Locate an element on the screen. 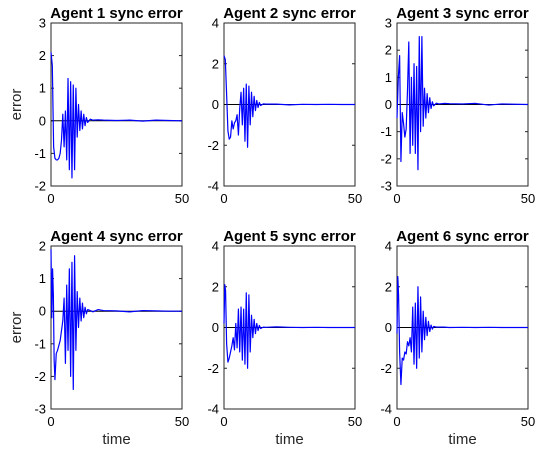 This screenshot has width=551, height=449. plot-title: Agent 5 sync error is located at coordinates (289, 236).